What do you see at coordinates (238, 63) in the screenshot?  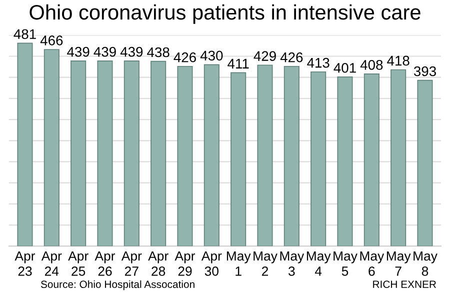 I see `data-label: 411` at bounding box center [238, 63].